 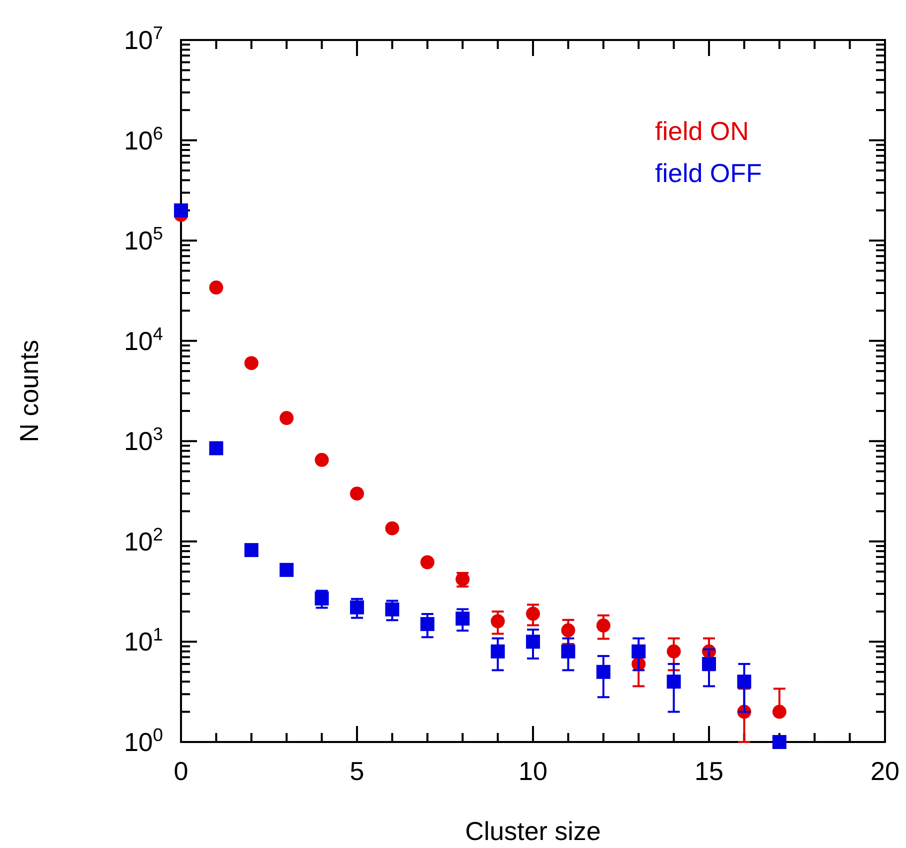 I want to click on text: field ON, so click(x=702, y=131).